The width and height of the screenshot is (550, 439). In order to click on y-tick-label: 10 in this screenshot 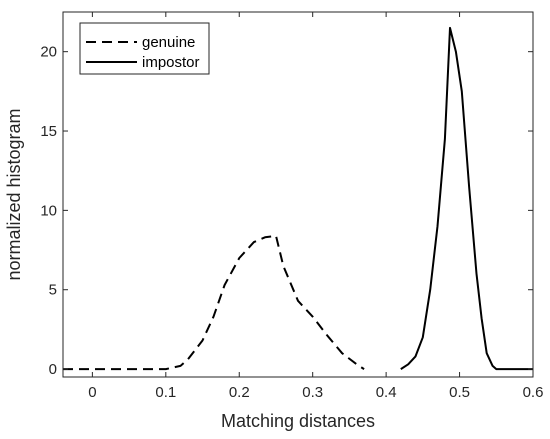, I will do `click(48, 210)`.